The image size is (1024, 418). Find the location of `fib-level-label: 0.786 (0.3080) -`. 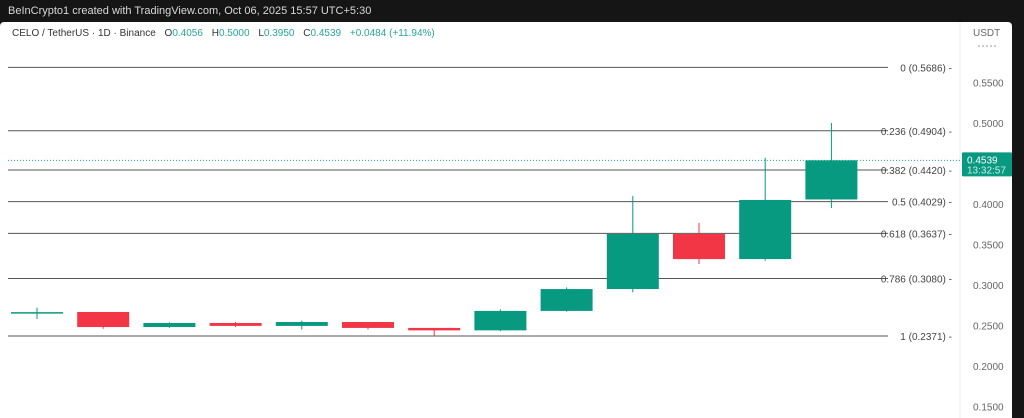

fib-level-label: 0.786 (0.3080) - is located at coordinates (916, 280).